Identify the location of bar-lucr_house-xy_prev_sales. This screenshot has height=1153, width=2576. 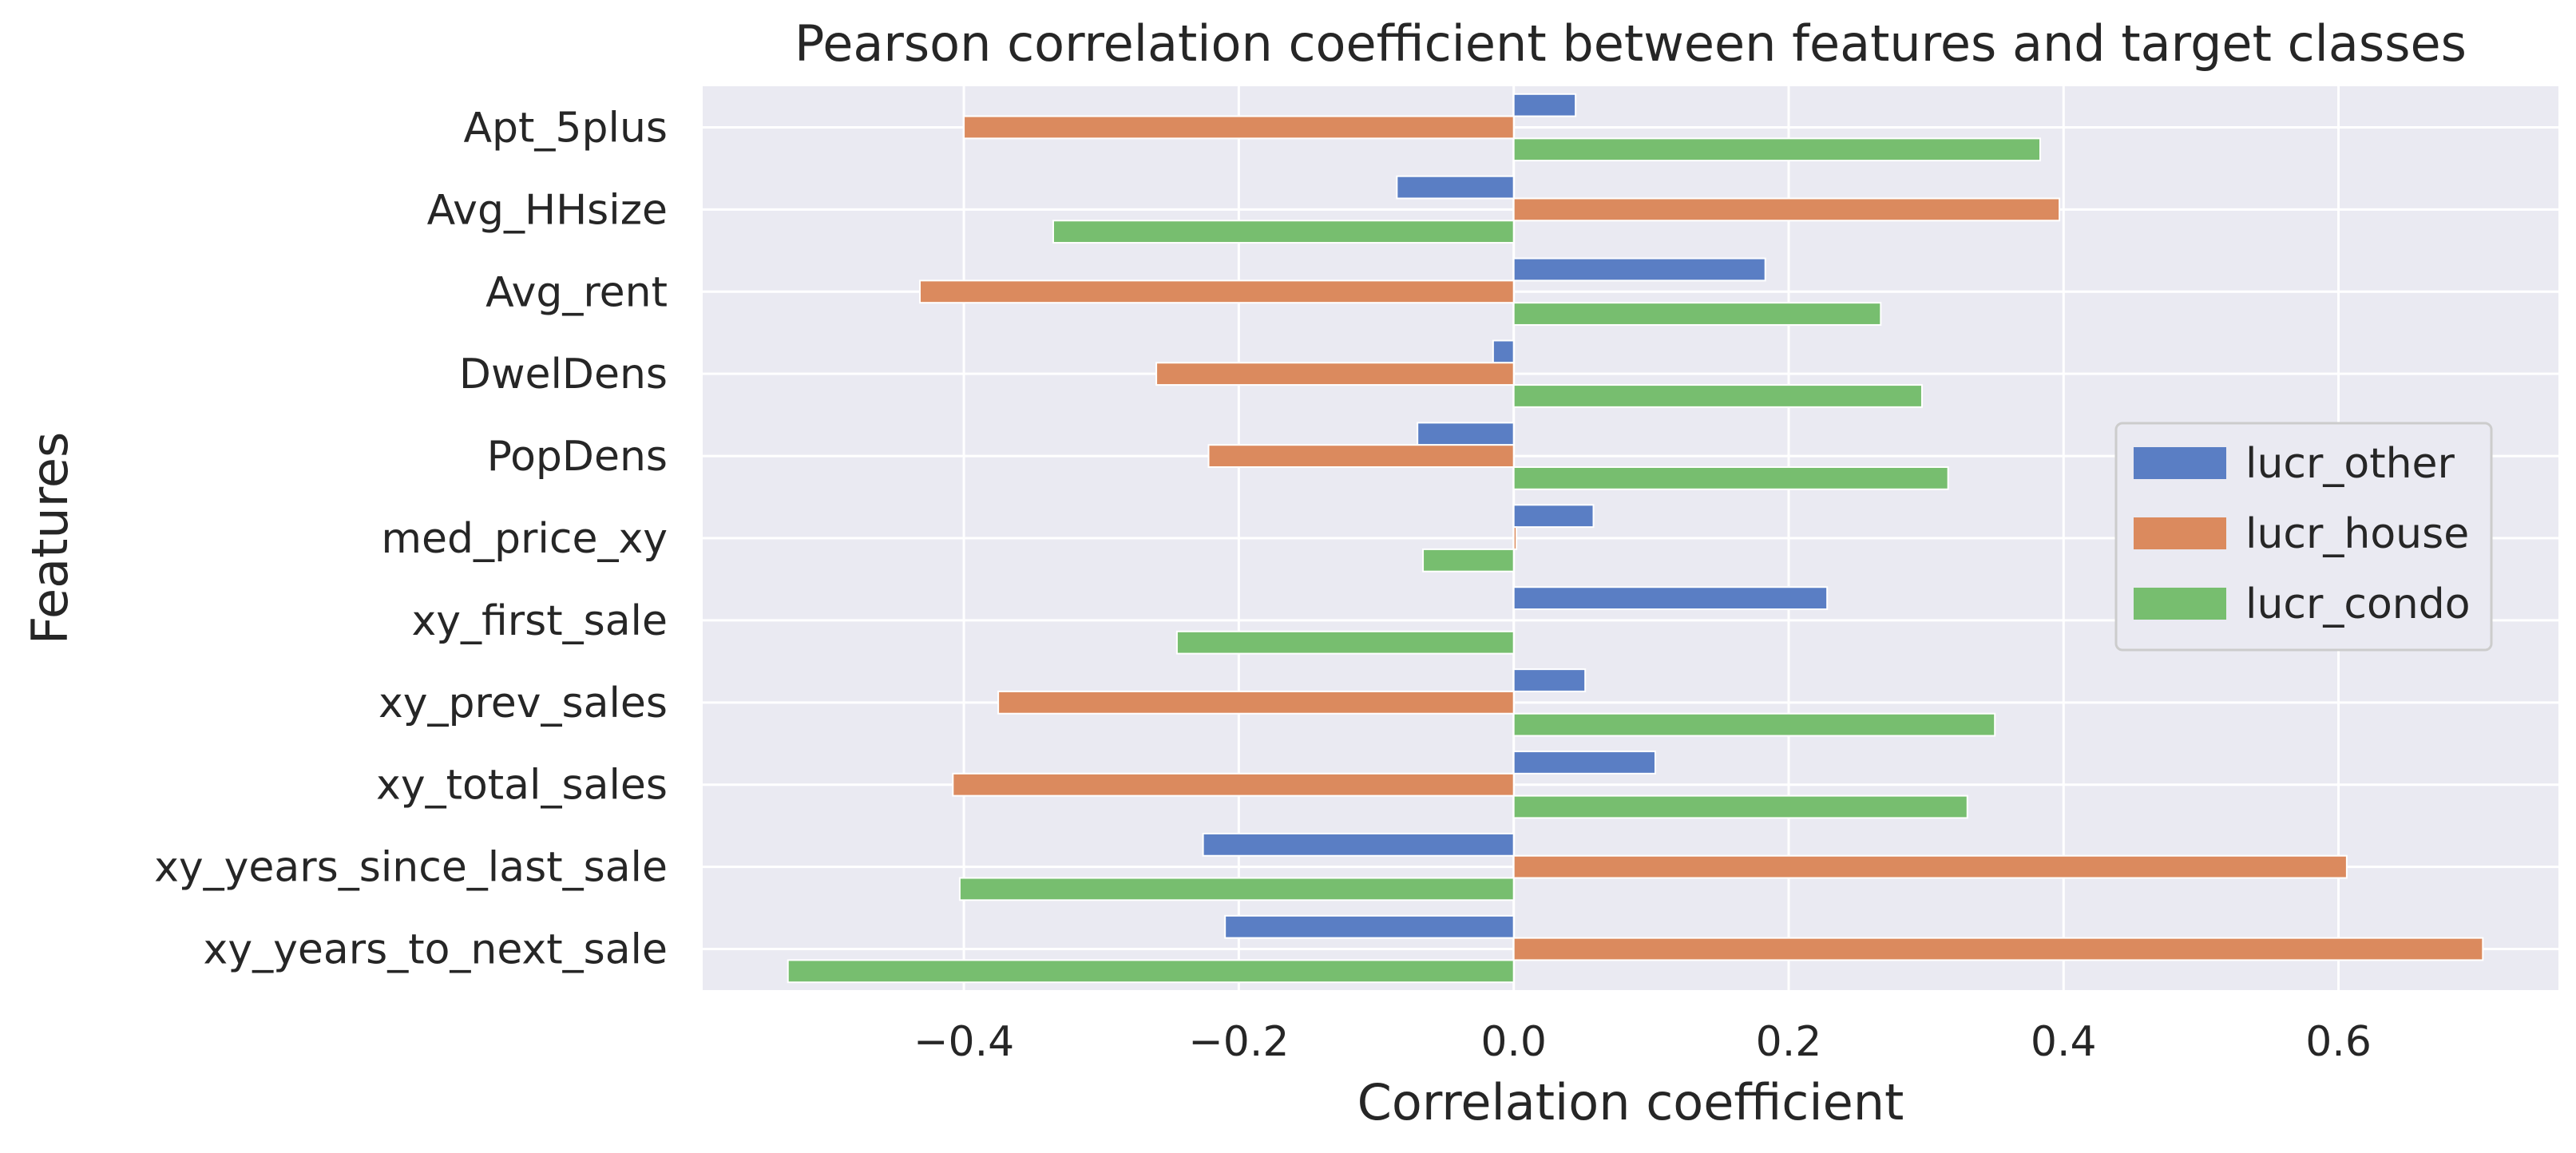
(1256, 702).